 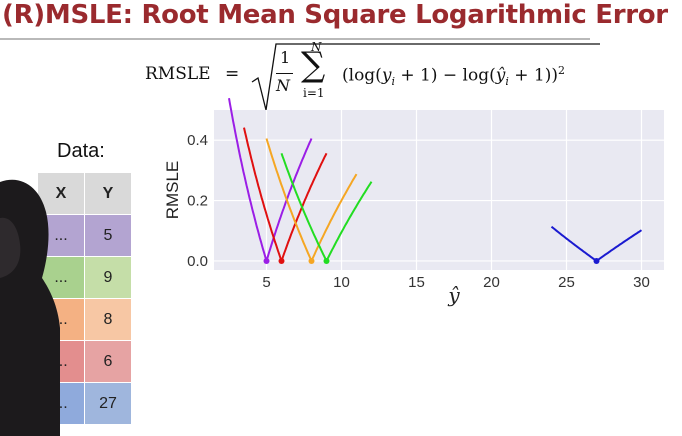 I want to click on cell-y: 5, so click(x=108, y=235).